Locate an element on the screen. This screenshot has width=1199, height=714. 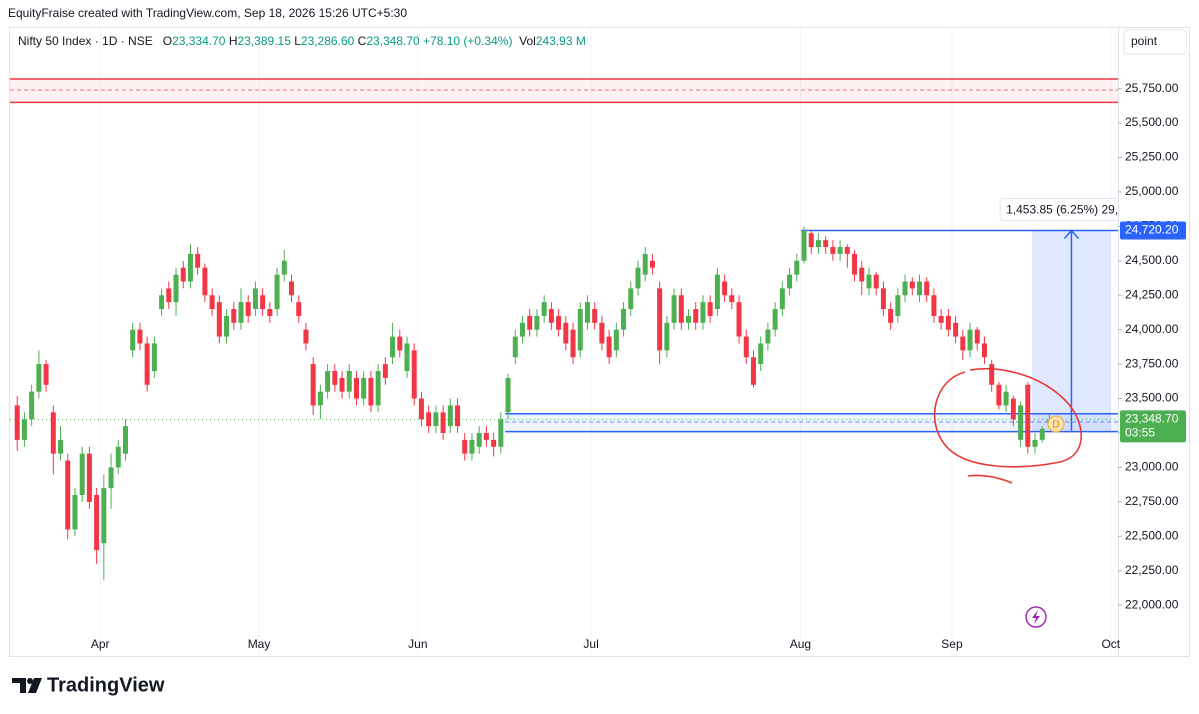
measure-arrowhead is located at coordinates (1071, 234).